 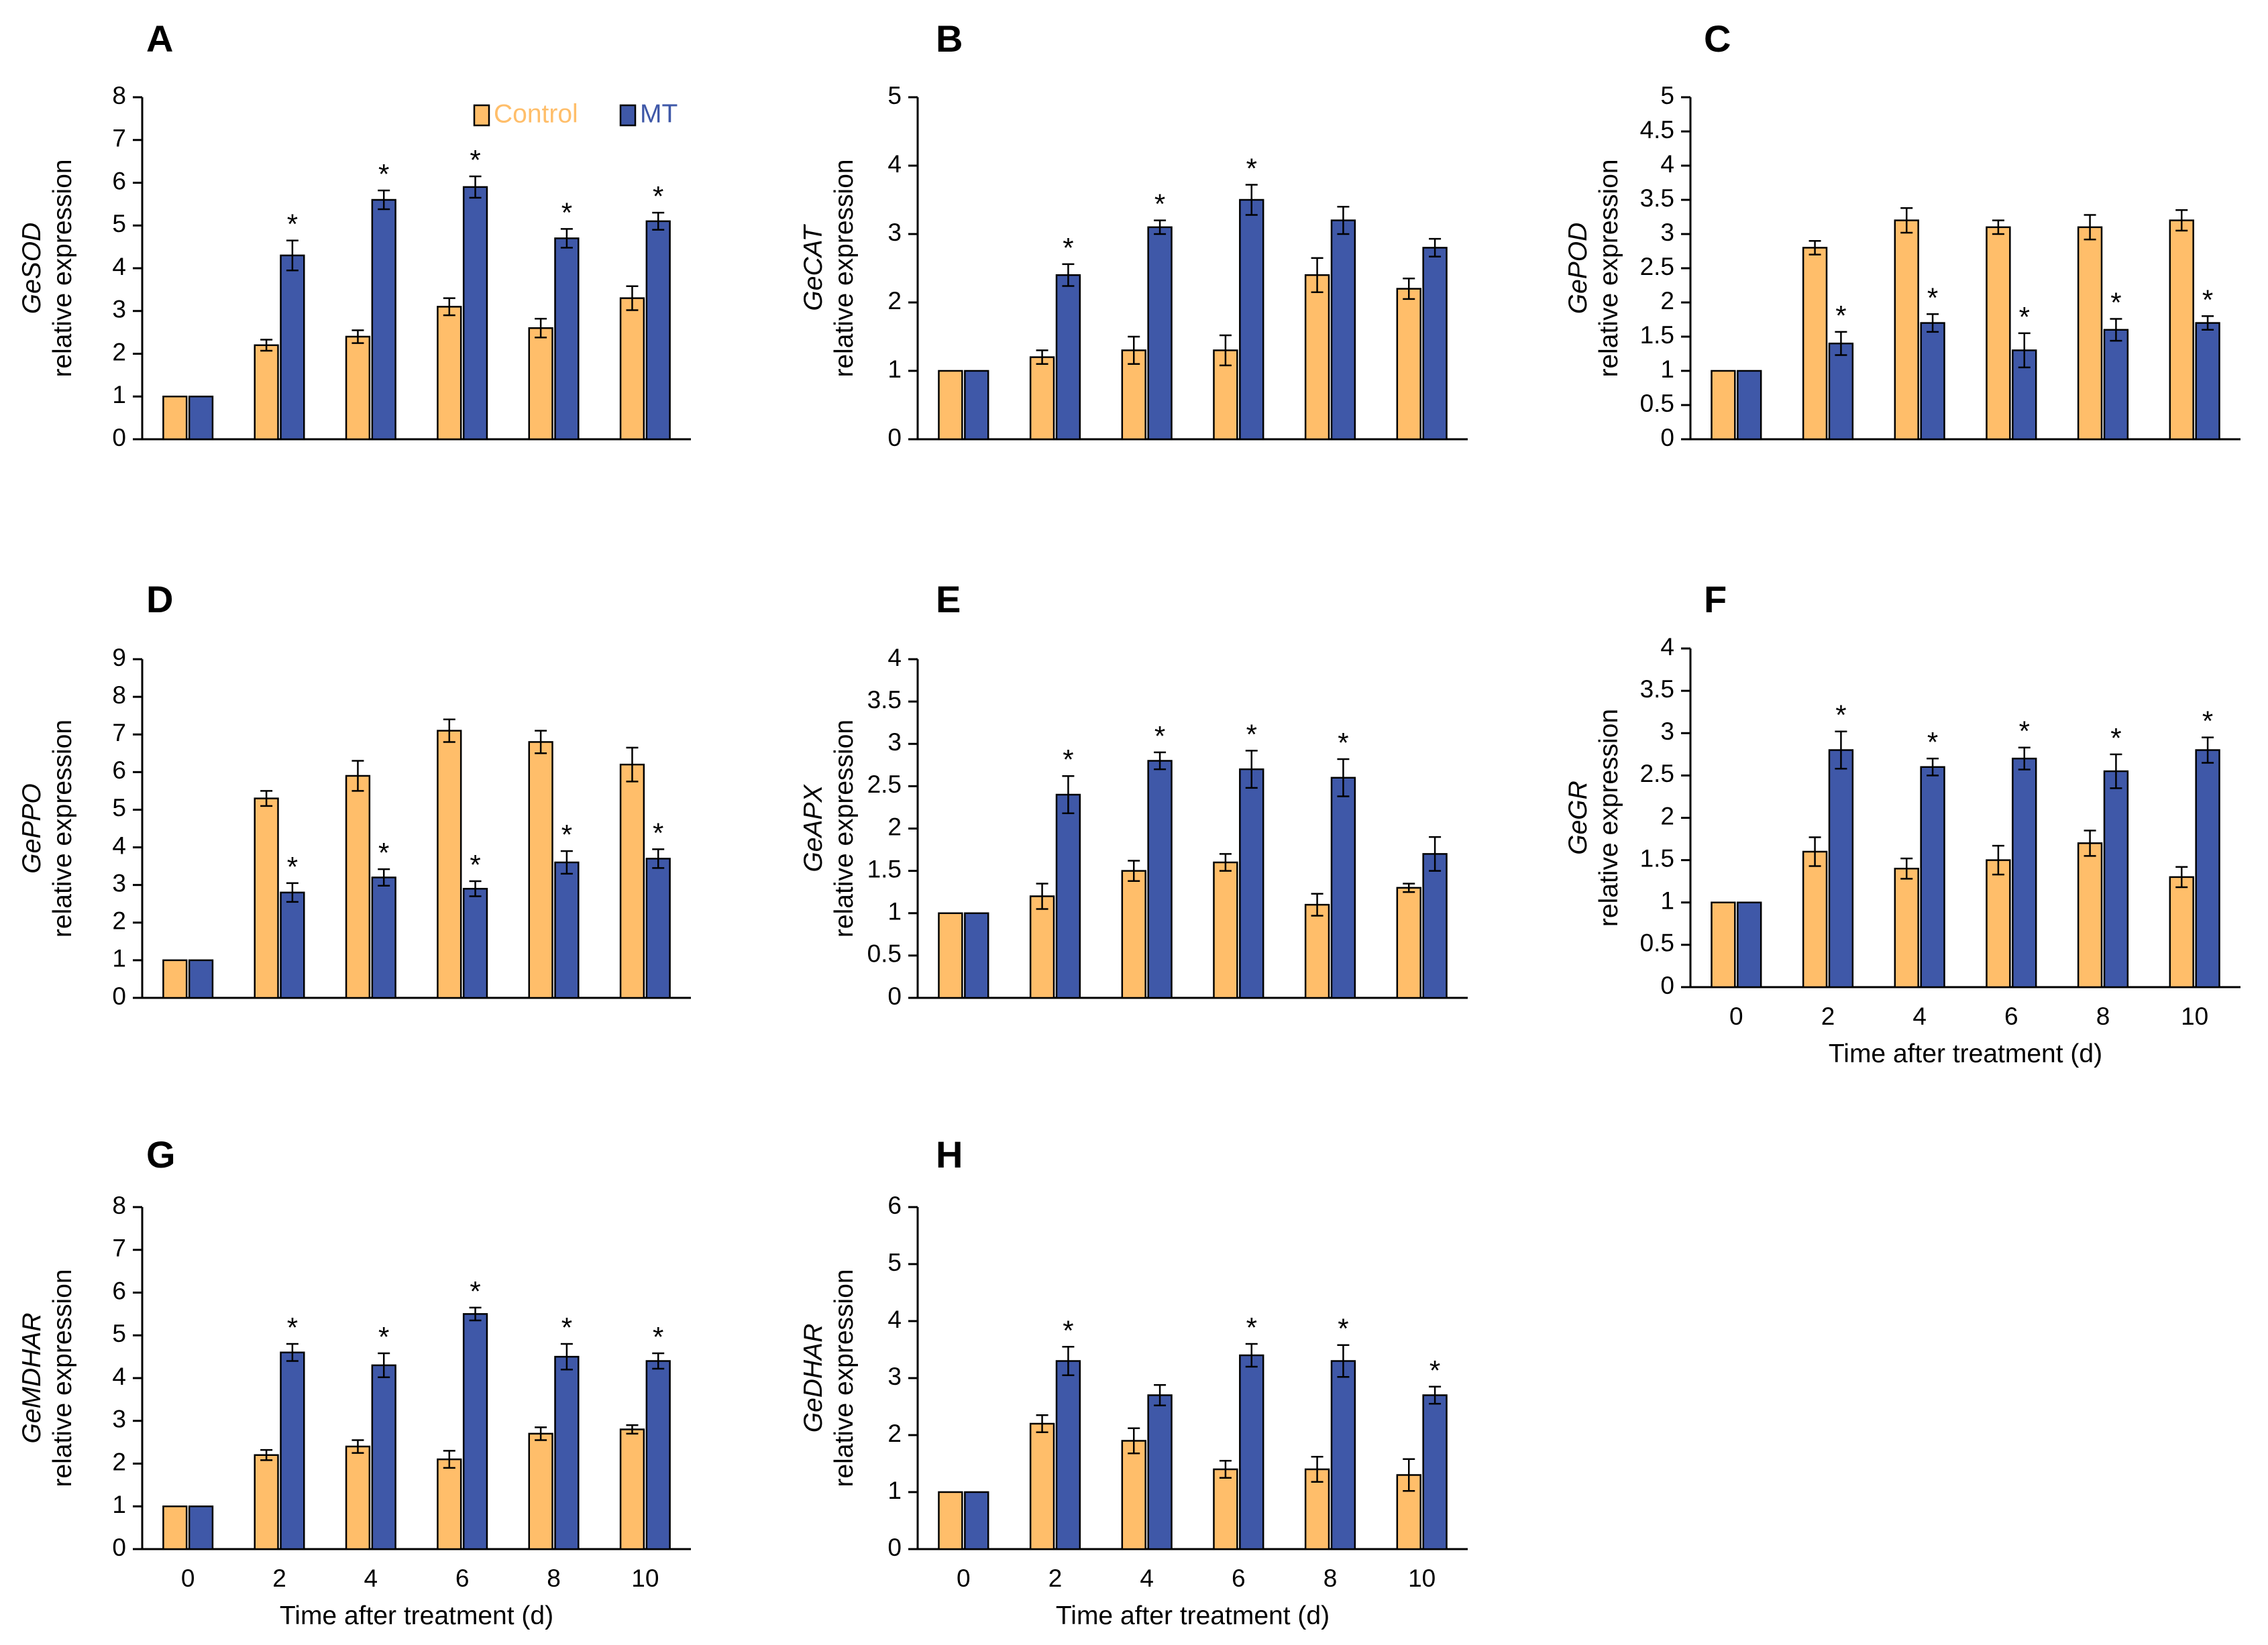 I want to click on y-tick-label: 5, so click(x=119, y=1333).